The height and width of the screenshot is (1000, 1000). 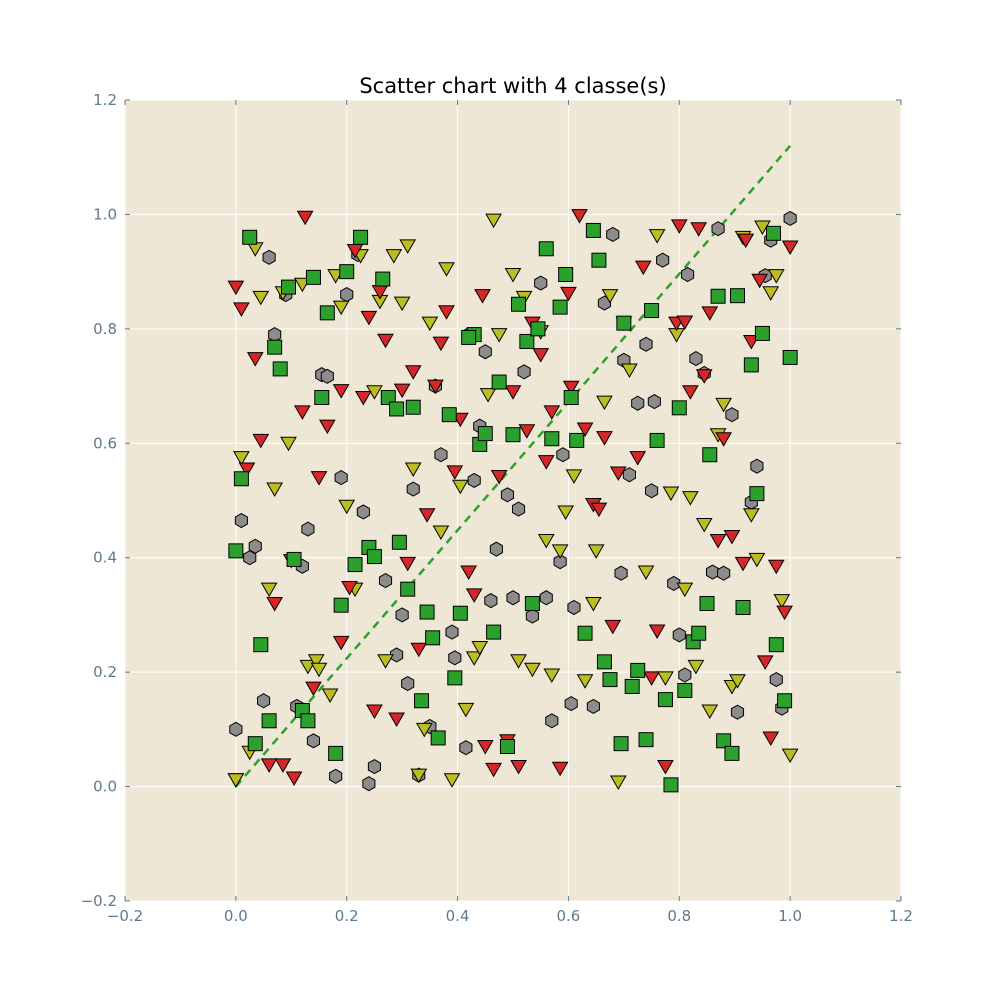 I want to click on x-tick-label: 0.0, so click(x=236, y=916).